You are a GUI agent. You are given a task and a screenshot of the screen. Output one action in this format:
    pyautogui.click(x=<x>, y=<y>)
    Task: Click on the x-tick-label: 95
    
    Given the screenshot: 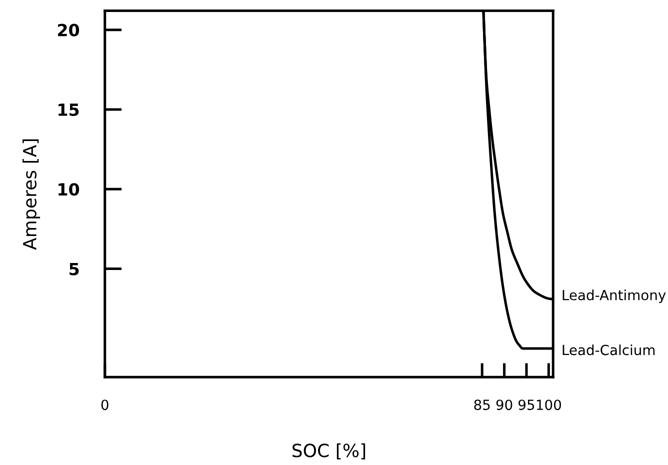 What is the action you would take?
    pyautogui.click(x=526, y=405)
    